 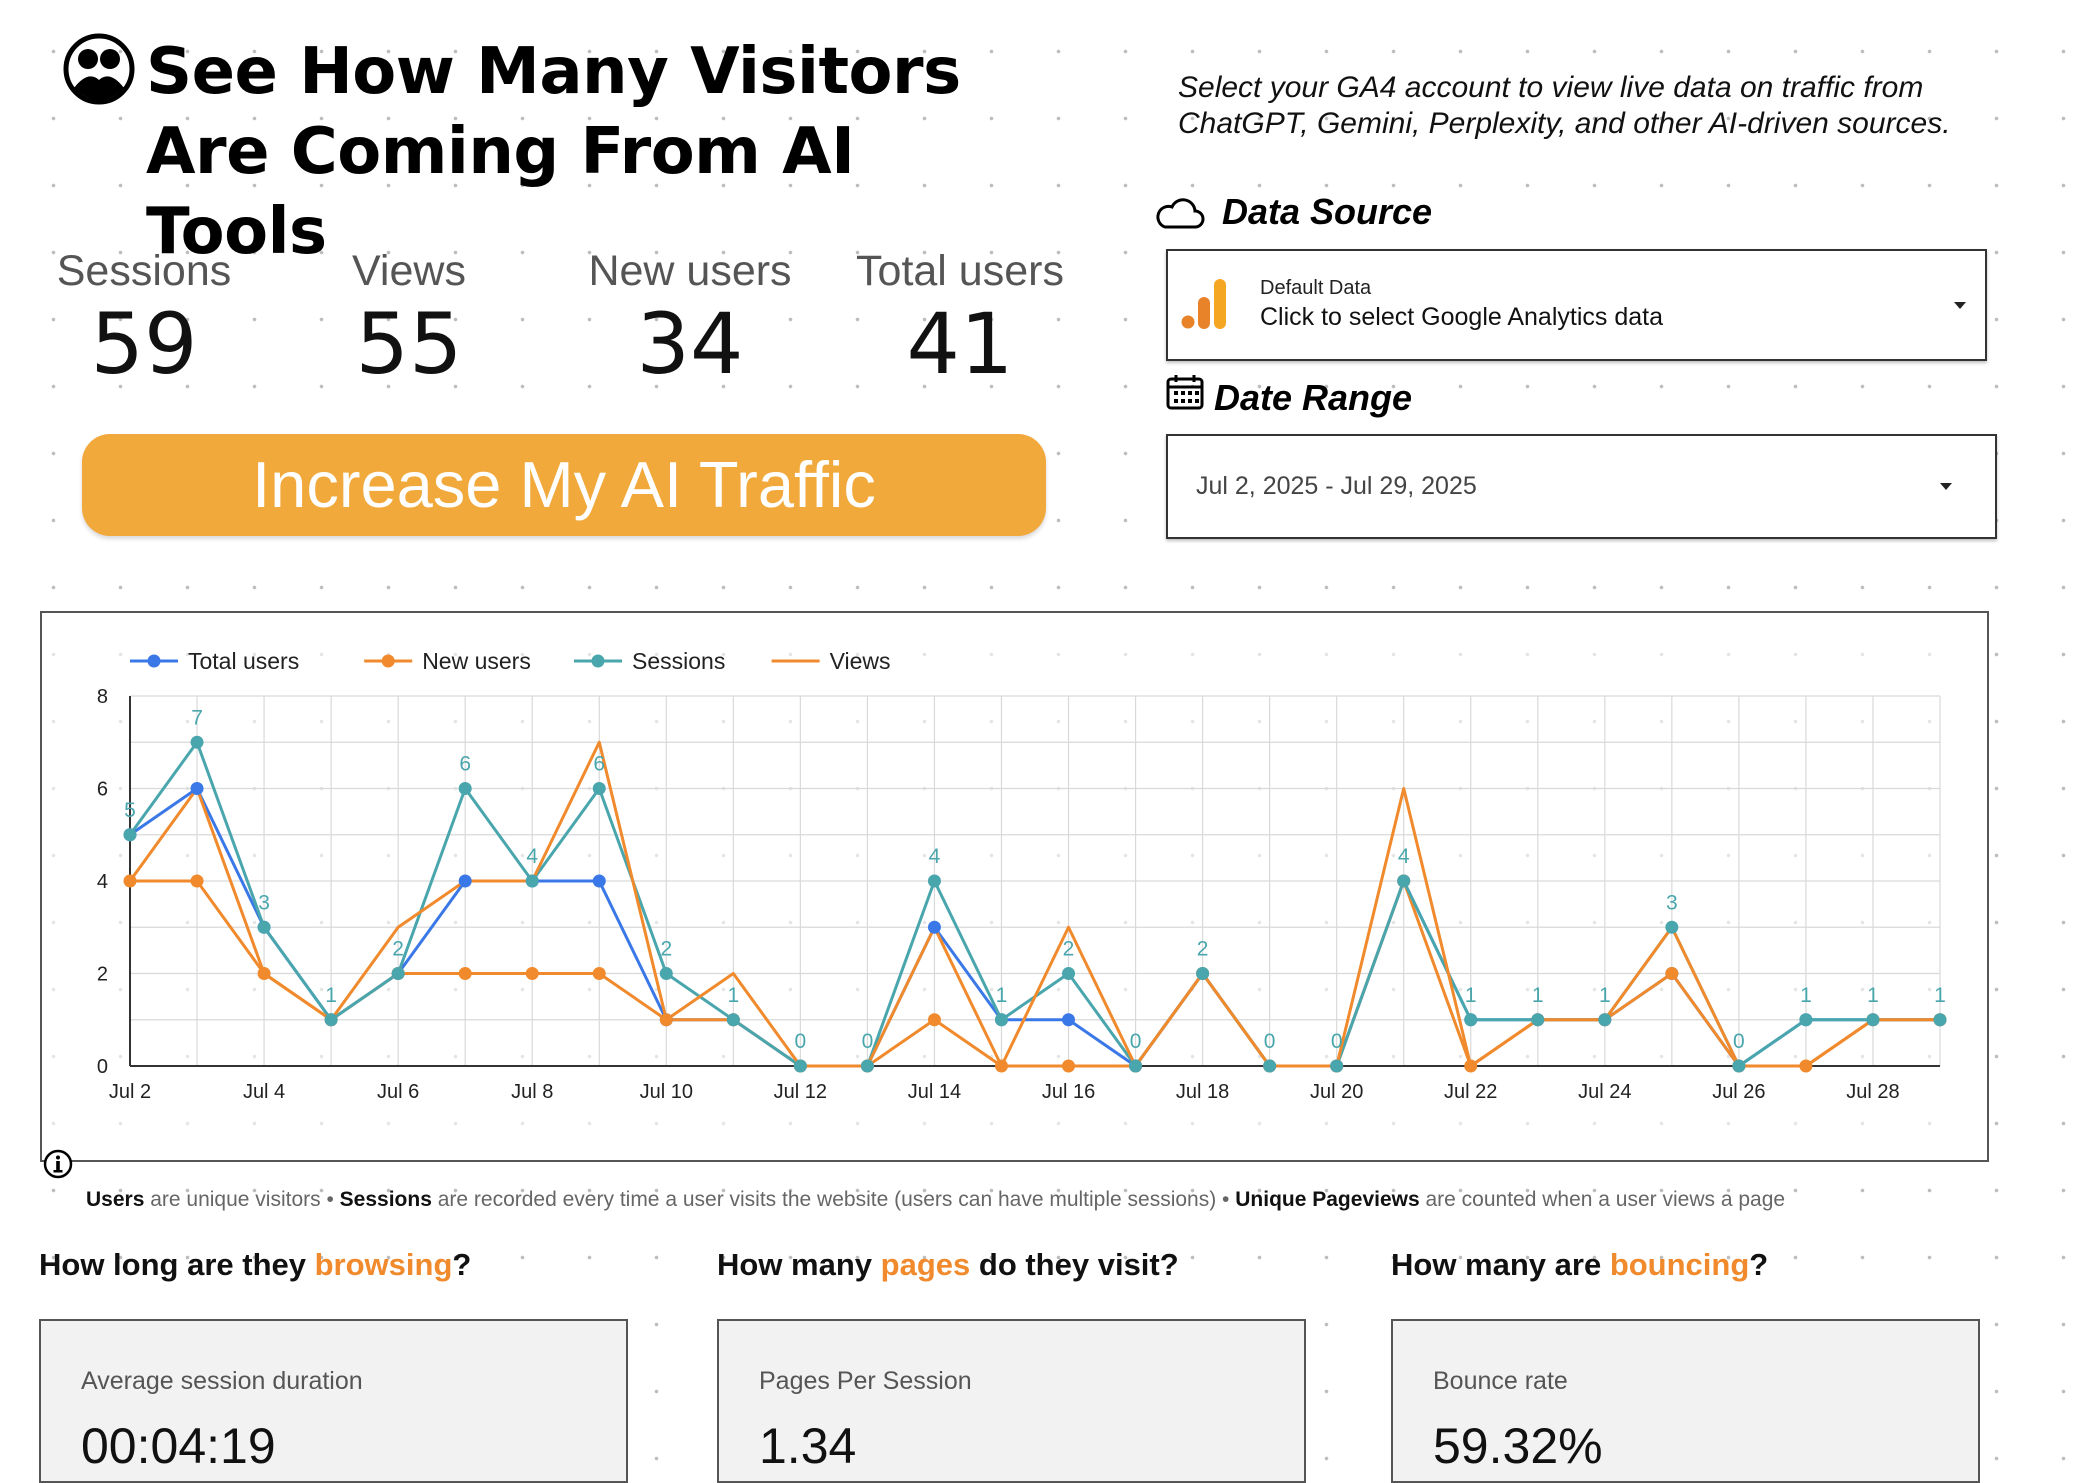 I want to click on card-value: 1.34, so click(x=808, y=1446).